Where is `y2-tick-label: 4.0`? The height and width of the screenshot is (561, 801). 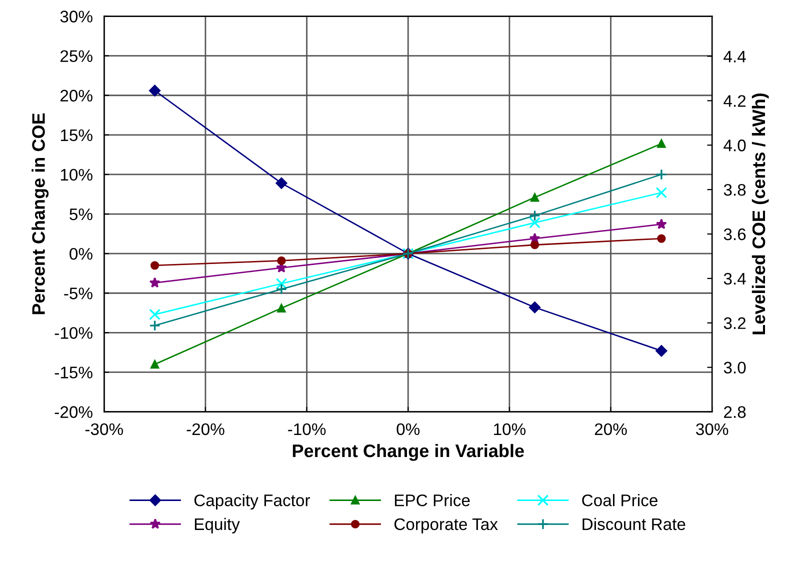 y2-tick-label: 4.0 is located at coordinates (735, 146).